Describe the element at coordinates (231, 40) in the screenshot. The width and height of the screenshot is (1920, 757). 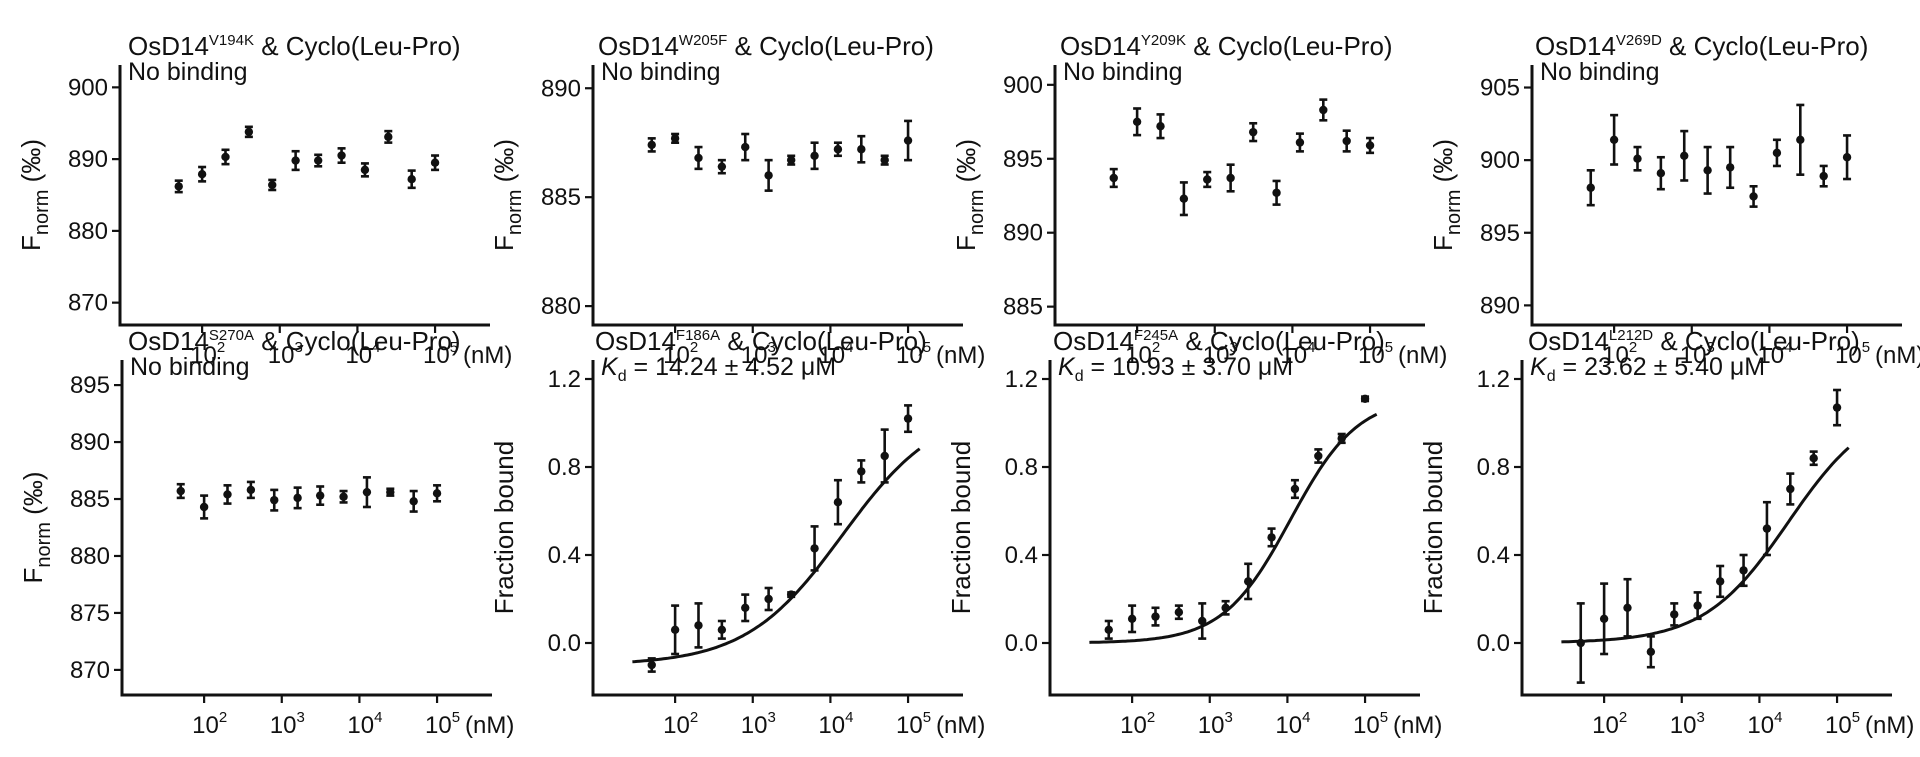
I see `title-mutation: V194K` at that location.